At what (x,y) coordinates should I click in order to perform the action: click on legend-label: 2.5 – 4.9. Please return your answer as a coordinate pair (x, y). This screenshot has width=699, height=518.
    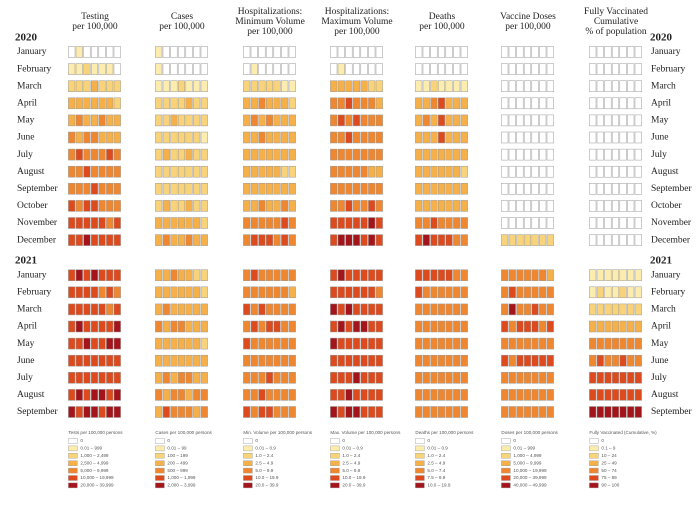
    Looking at the image, I should click on (351, 462).